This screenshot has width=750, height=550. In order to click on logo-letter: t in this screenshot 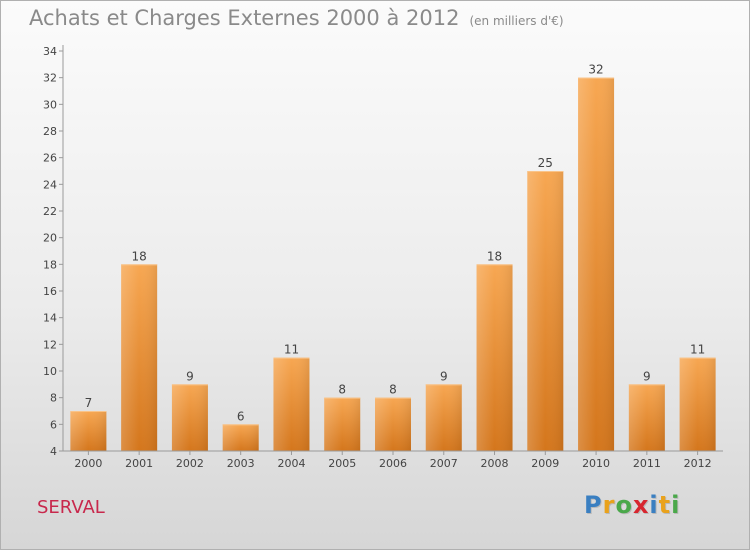, I will do `click(665, 505)`.